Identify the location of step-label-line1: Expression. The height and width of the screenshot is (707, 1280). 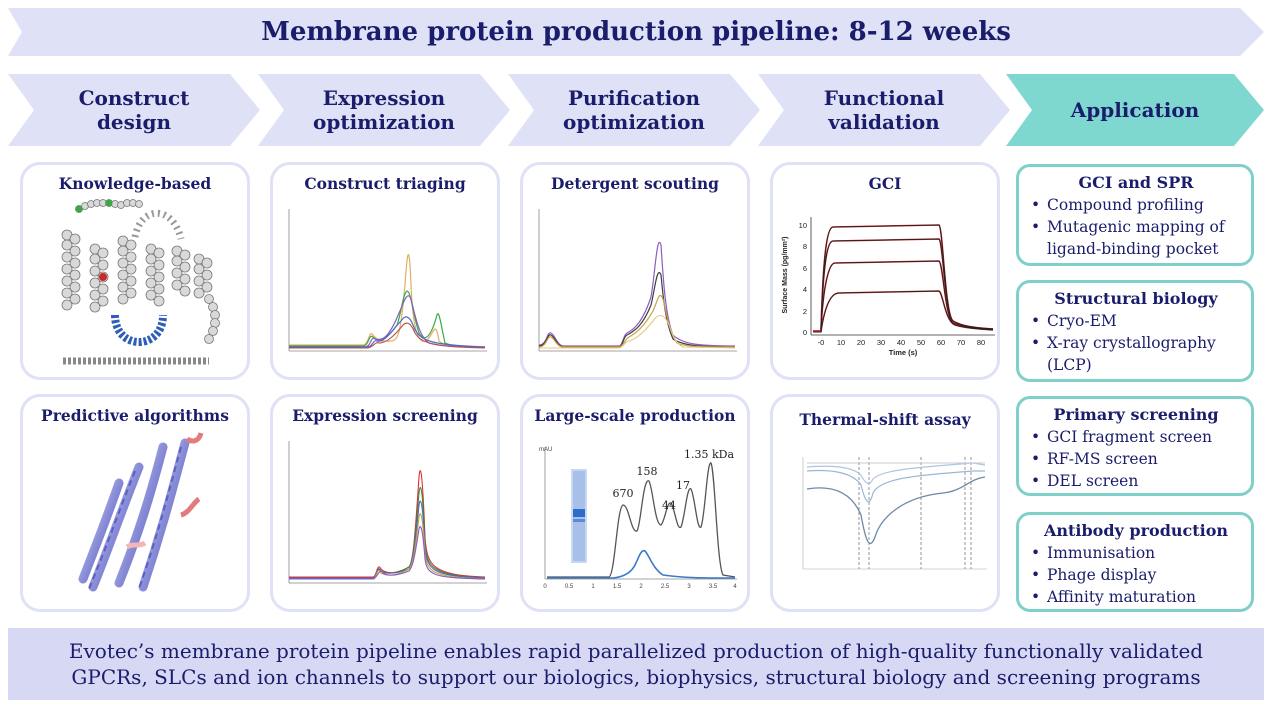
(384, 97).